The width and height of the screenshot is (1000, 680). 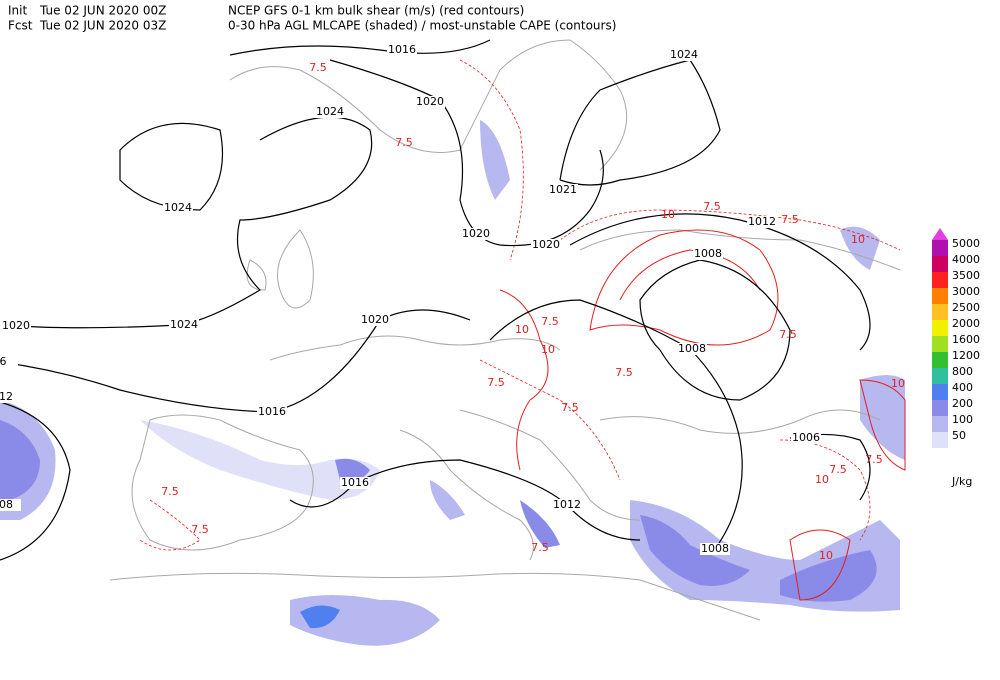 I want to click on colorbar-label: 5000, so click(x=966, y=243).